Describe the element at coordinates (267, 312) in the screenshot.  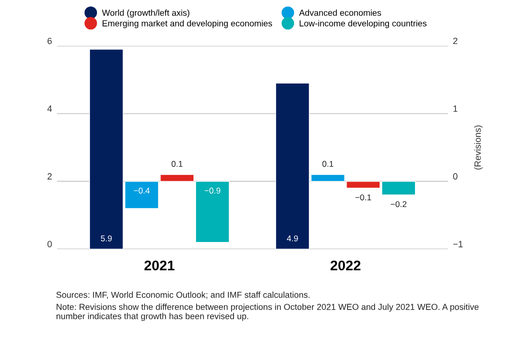
I see `text: Note: Revisions show the difference between projections in October 2021 WEO and July 2021 WEO. A positive number indicates that growth has been revised up.` at that location.